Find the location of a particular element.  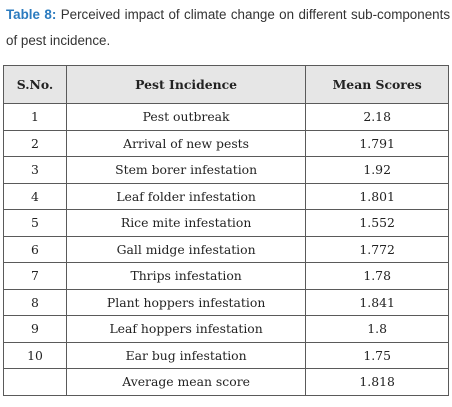

cell-sno: 9 is located at coordinates (35, 329).